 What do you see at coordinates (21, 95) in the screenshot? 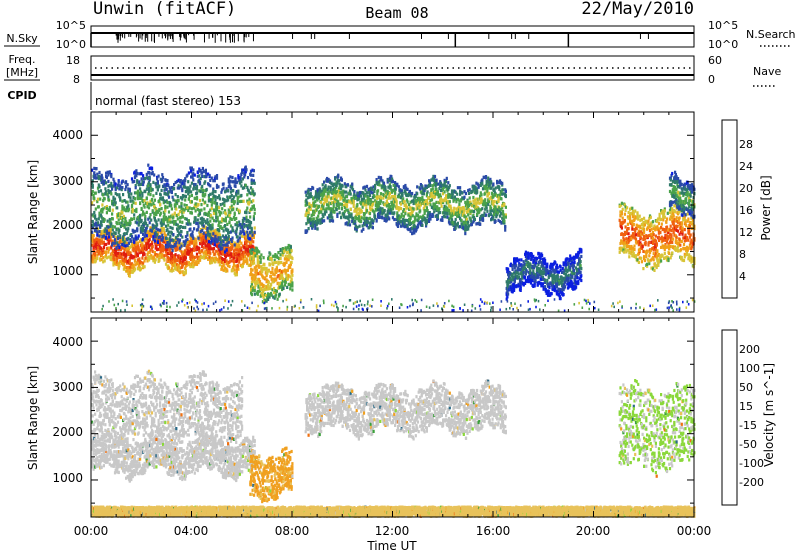
I see `cpid-label: CPID` at bounding box center [21, 95].